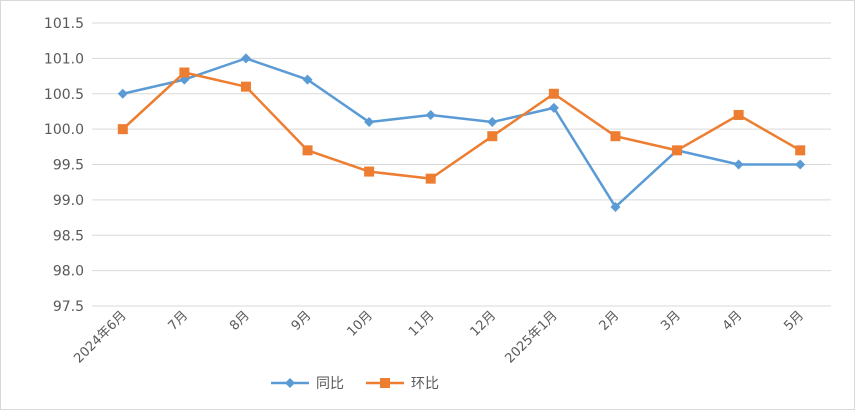 The height and width of the screenshot is (413, 855). I want to click on x-tick-label: 2月, so click(610, 321).